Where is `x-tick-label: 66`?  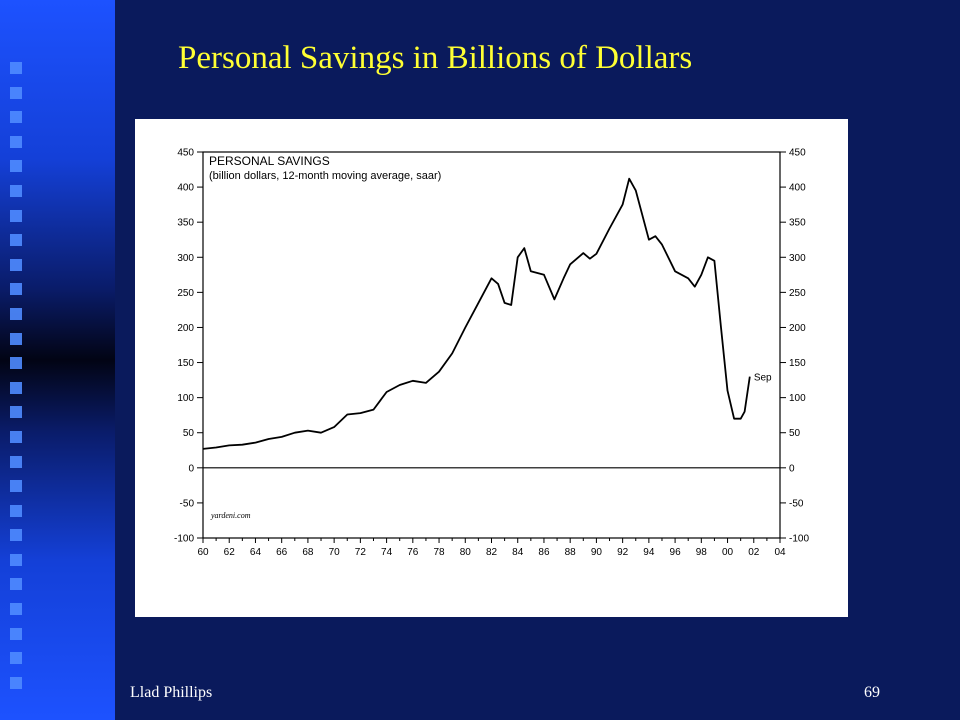
x-tick-label: 66 is located at coordinates (282, 552).